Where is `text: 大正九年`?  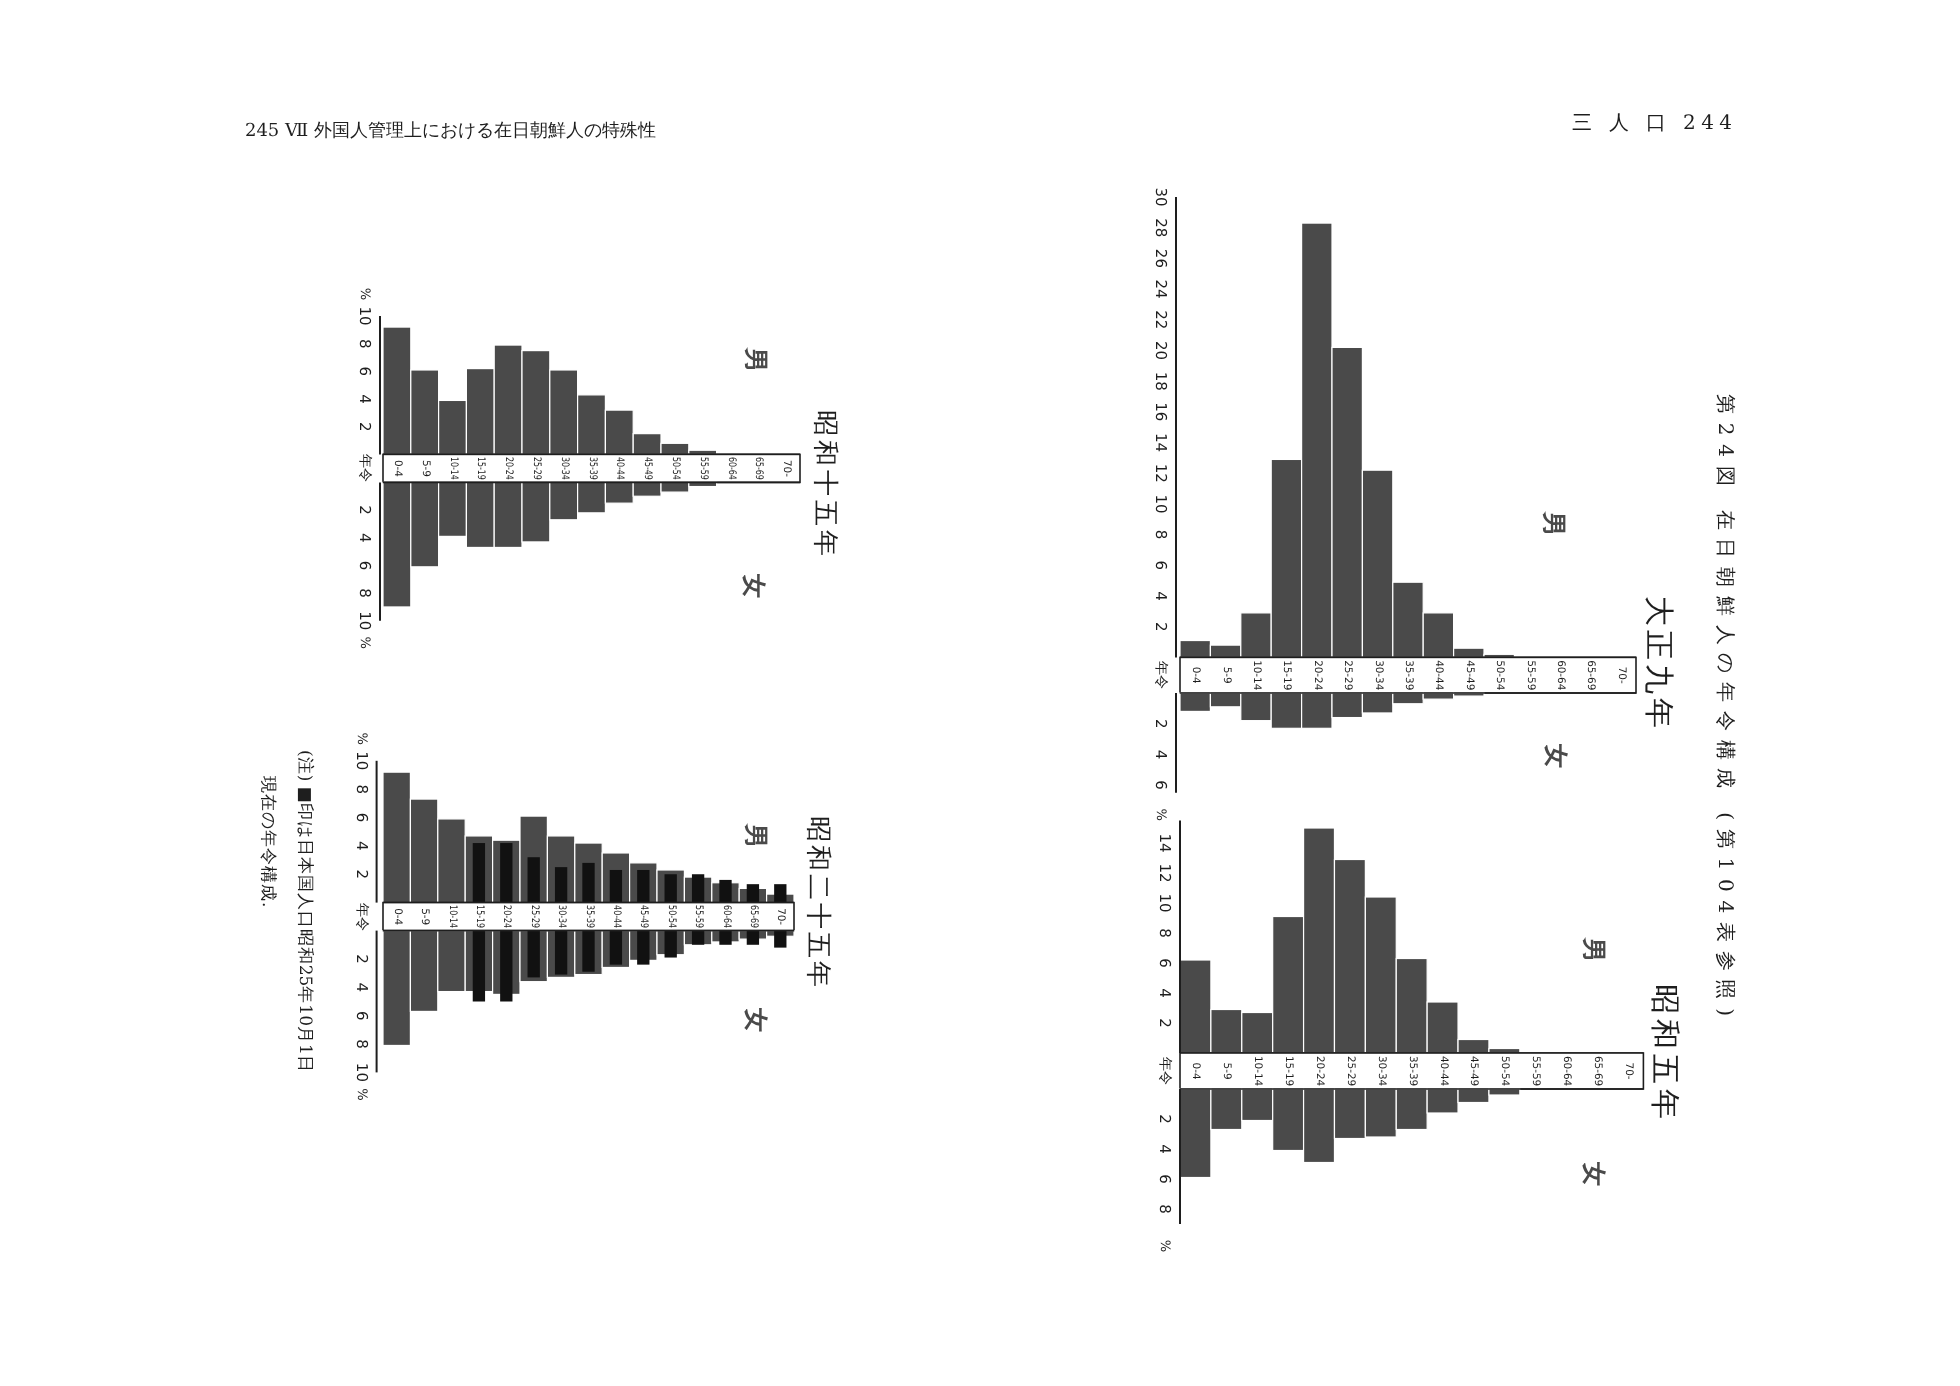
text: 大正九年 is located at coordinates (1659, 664).